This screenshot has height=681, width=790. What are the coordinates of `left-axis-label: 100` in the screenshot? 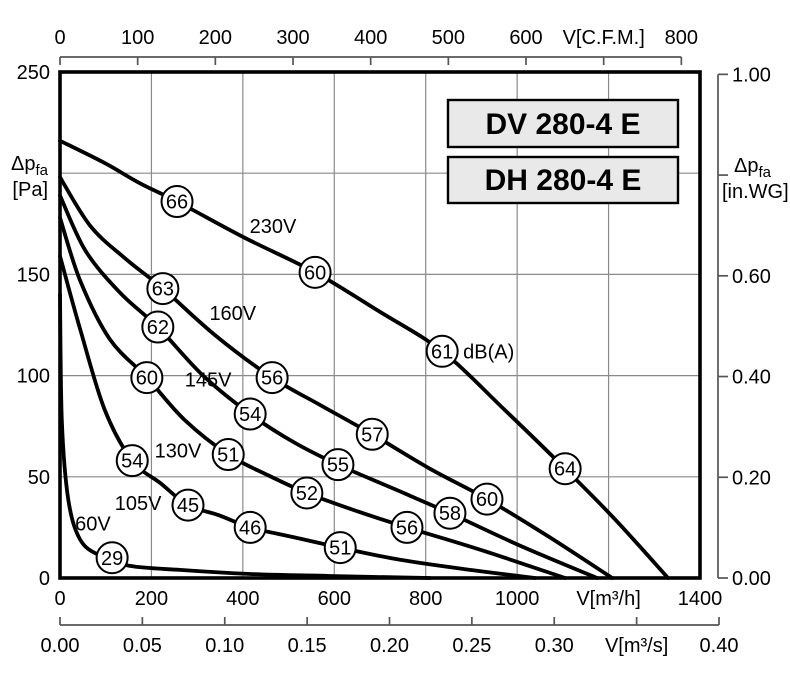 It's located at (33, 377).